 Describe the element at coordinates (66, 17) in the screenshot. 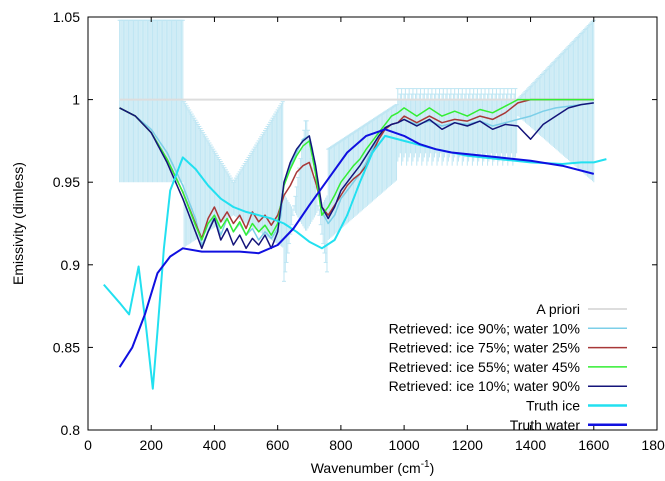

I see `y-tick-label: 1.05` at that location.